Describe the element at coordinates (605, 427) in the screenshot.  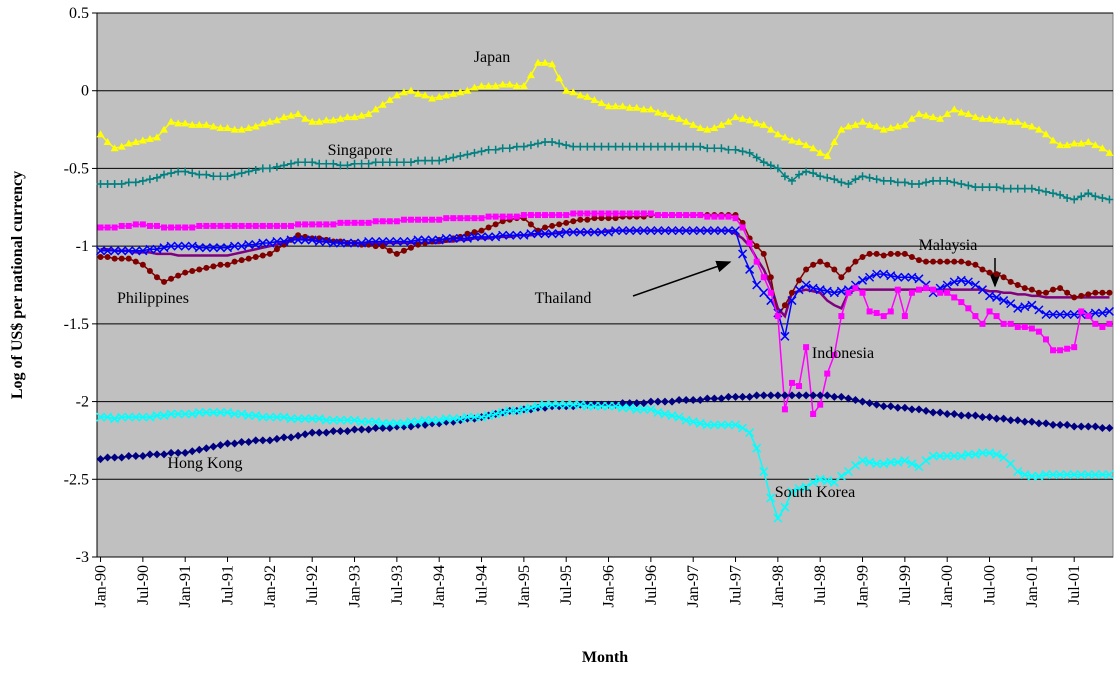
I see `series` at that location.